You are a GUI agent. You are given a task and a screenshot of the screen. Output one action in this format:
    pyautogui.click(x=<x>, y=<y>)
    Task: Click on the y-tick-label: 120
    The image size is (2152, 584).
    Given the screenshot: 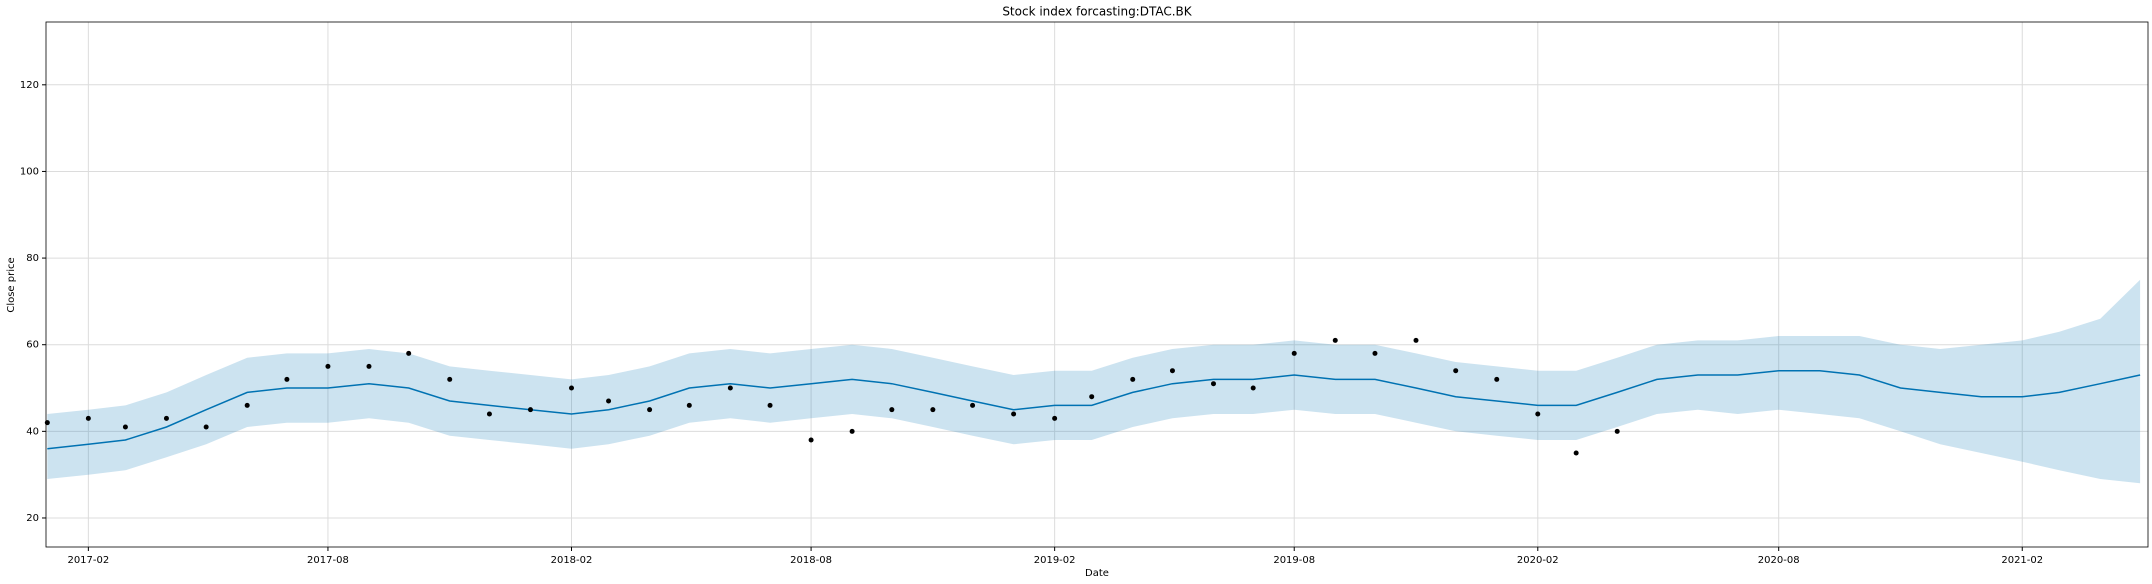 What is the action you would take?
    pyautogui.click(x=29, y=85)
    